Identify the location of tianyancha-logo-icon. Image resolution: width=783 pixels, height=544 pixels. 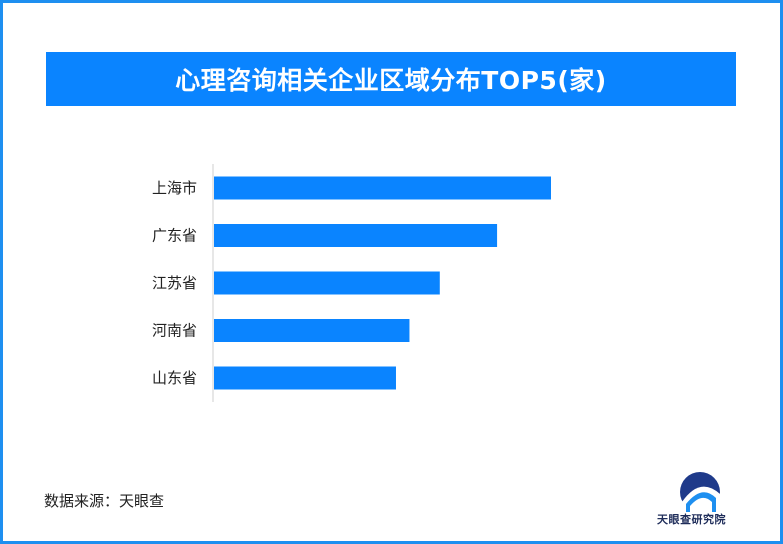
(700, 492).